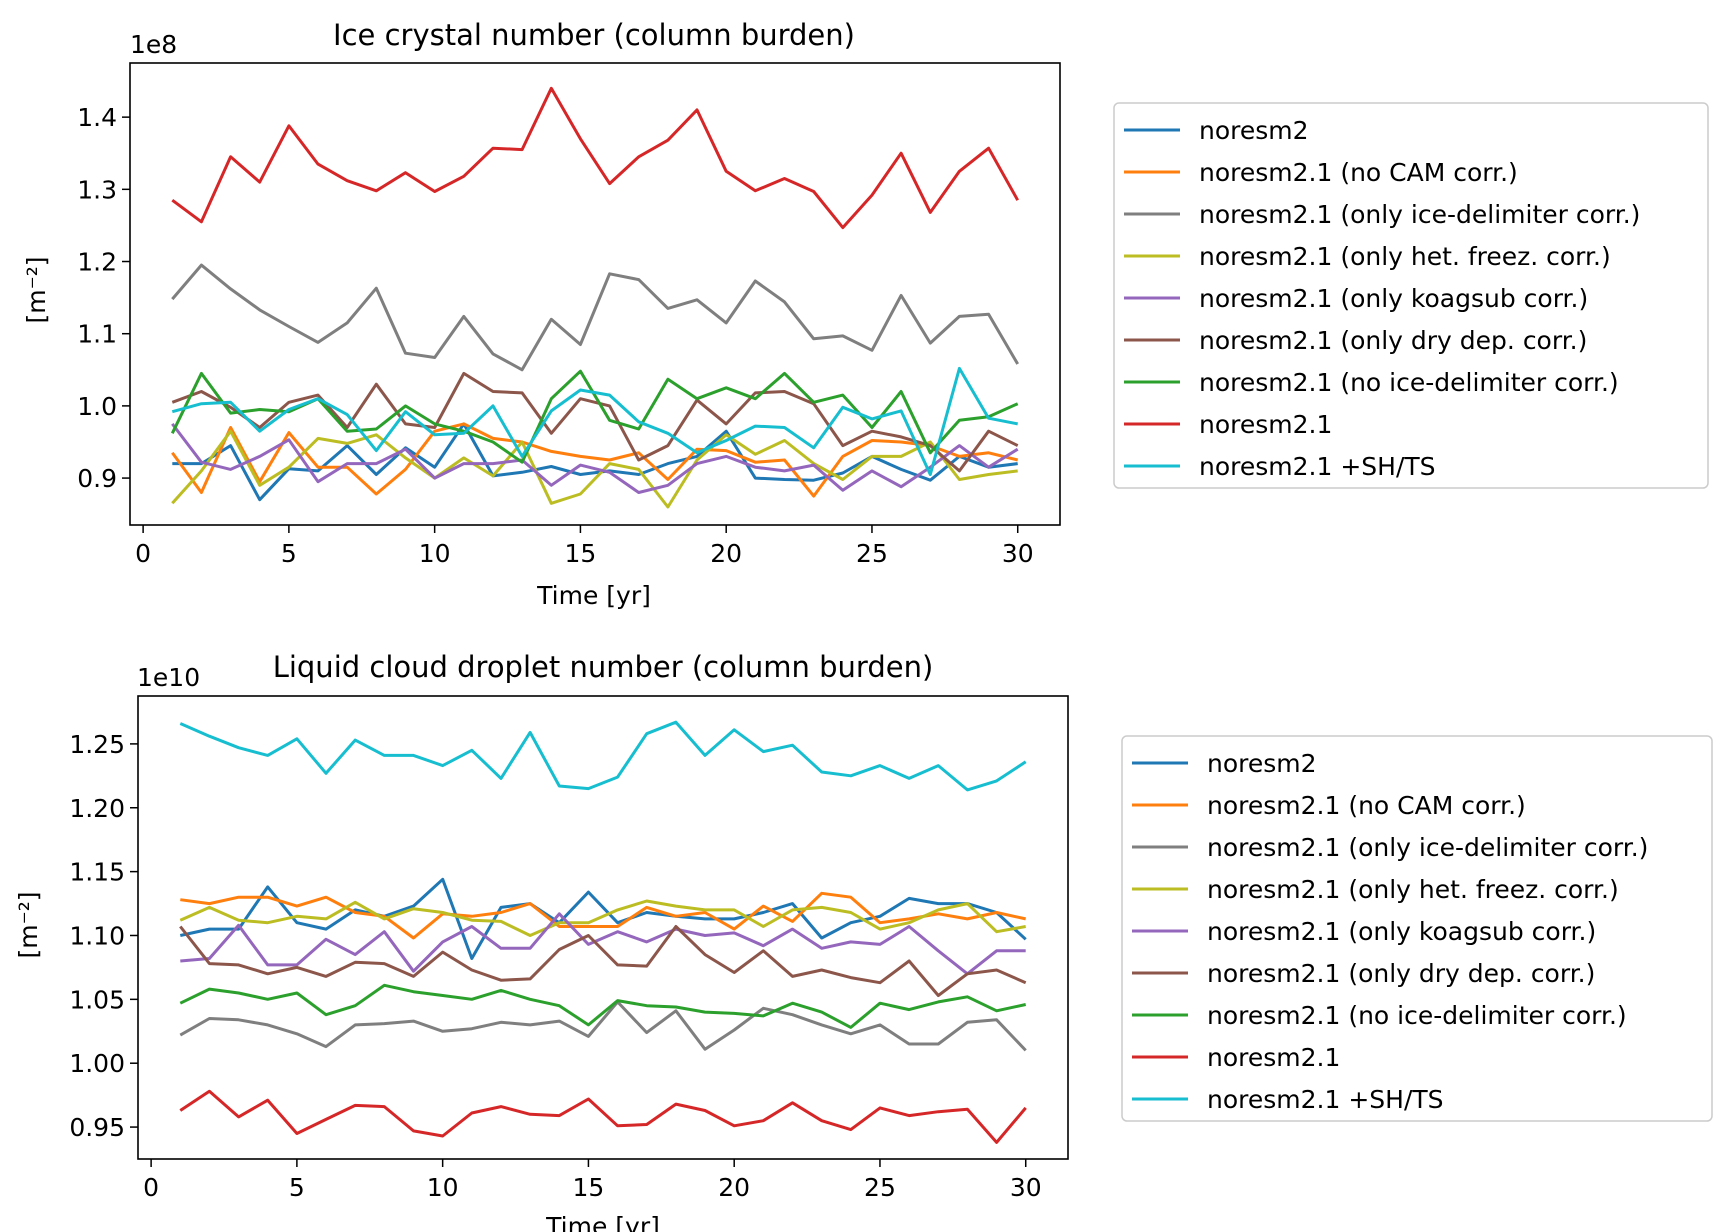 This screenshot has height=1232, width=1715. What do you see at coordinates (97, 1127) in the screenshot?
I see `y-tick-label: 0.95` at bounding box center [97, 1127].